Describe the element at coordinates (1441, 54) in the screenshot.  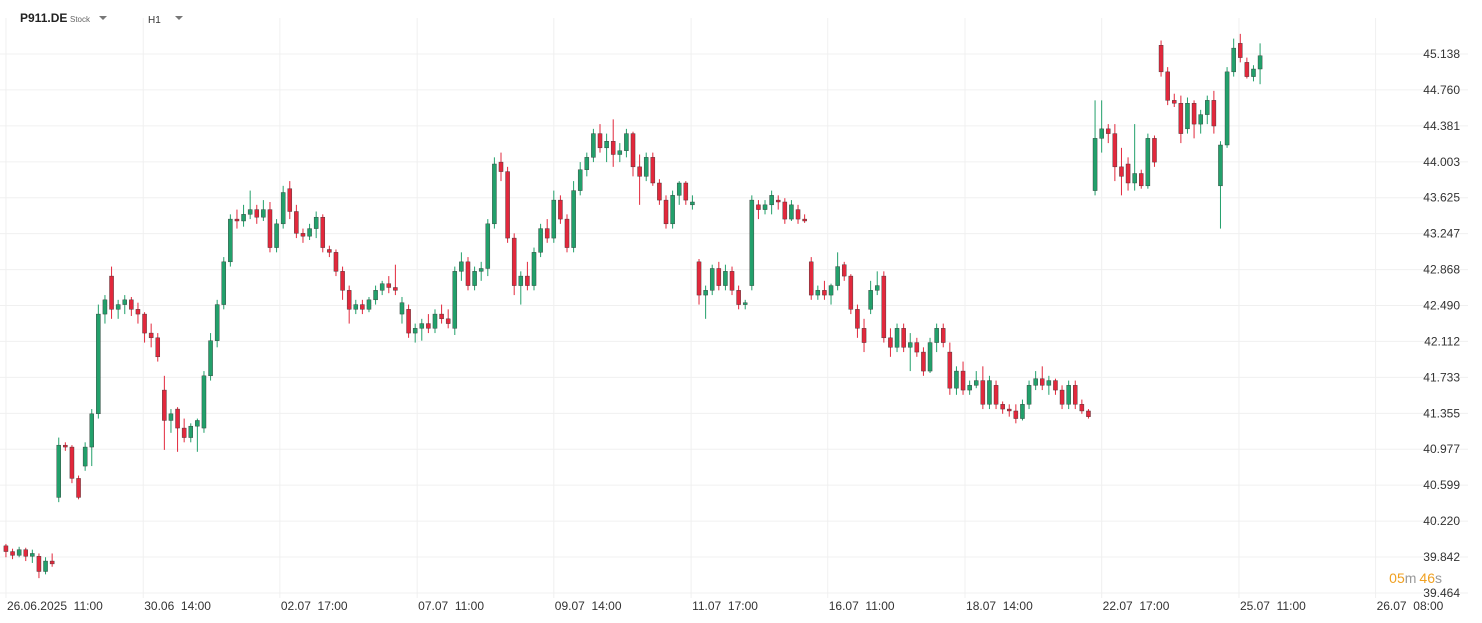
I see `y-tick-label: 45.138` at that location.